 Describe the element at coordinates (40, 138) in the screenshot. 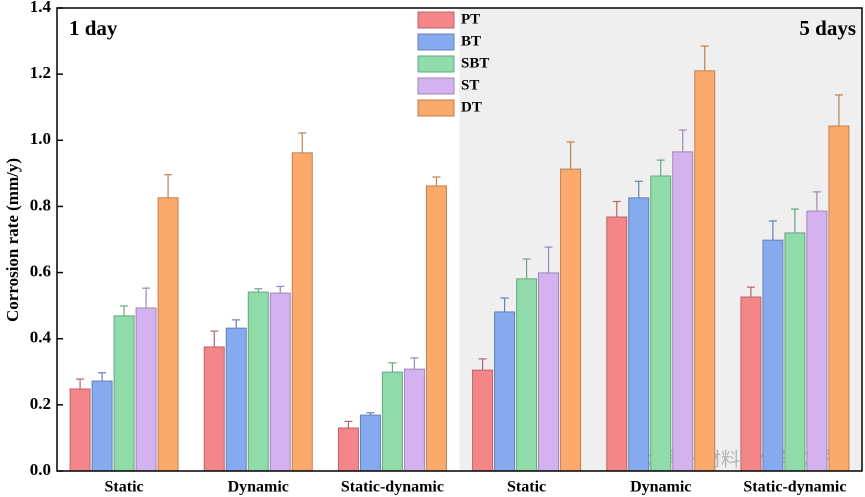

I see `y-tick-label: 1.0` at that location.